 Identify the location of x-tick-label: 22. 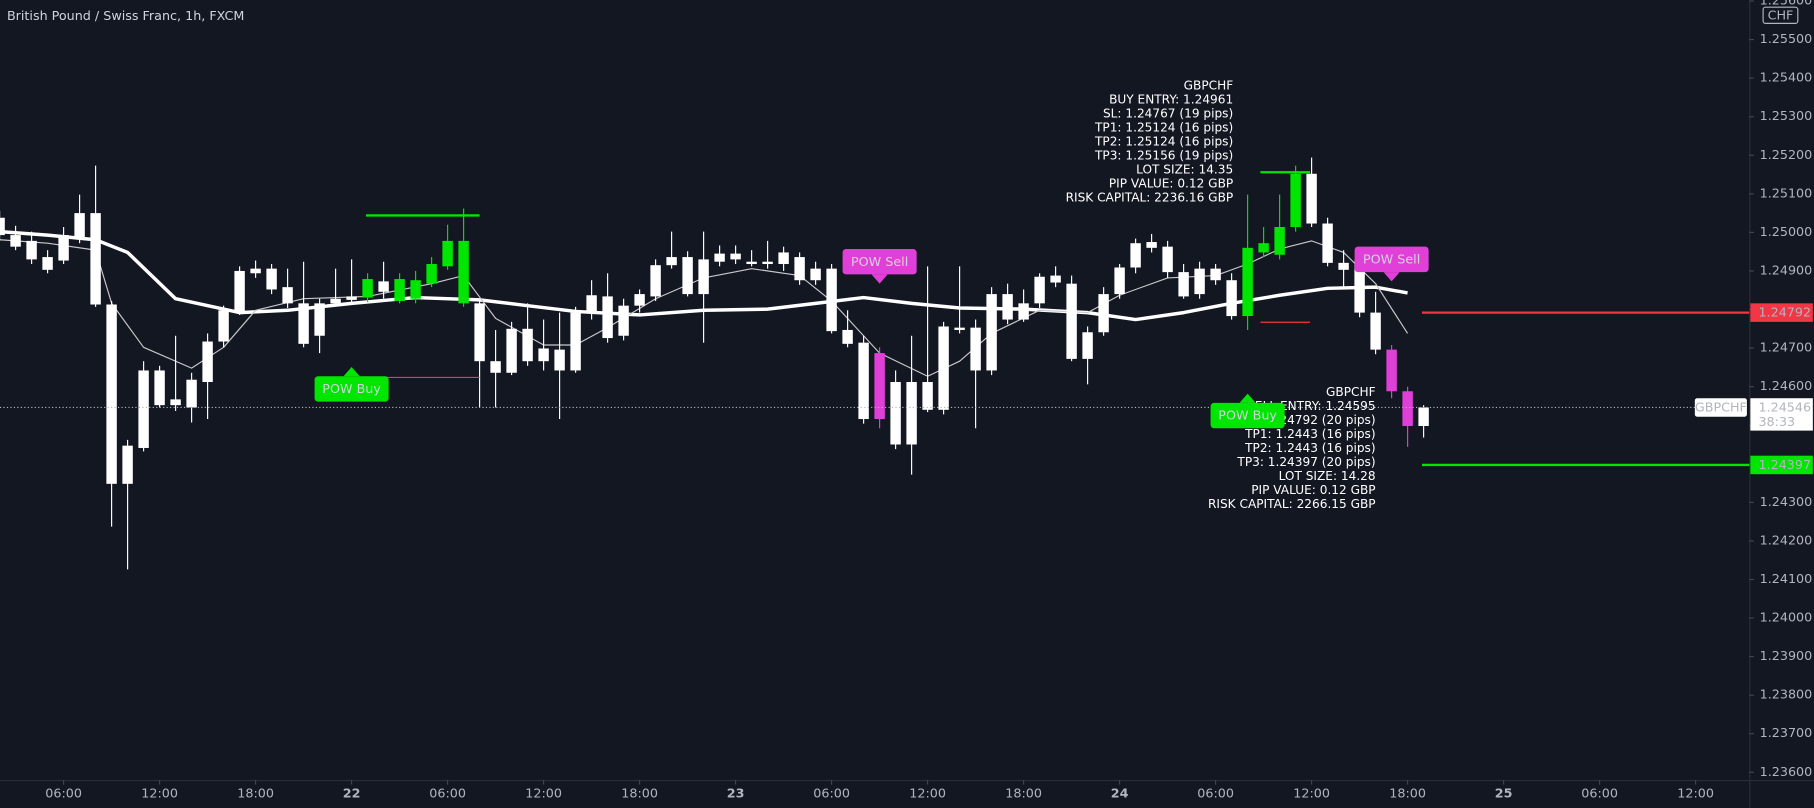
(352, 792).